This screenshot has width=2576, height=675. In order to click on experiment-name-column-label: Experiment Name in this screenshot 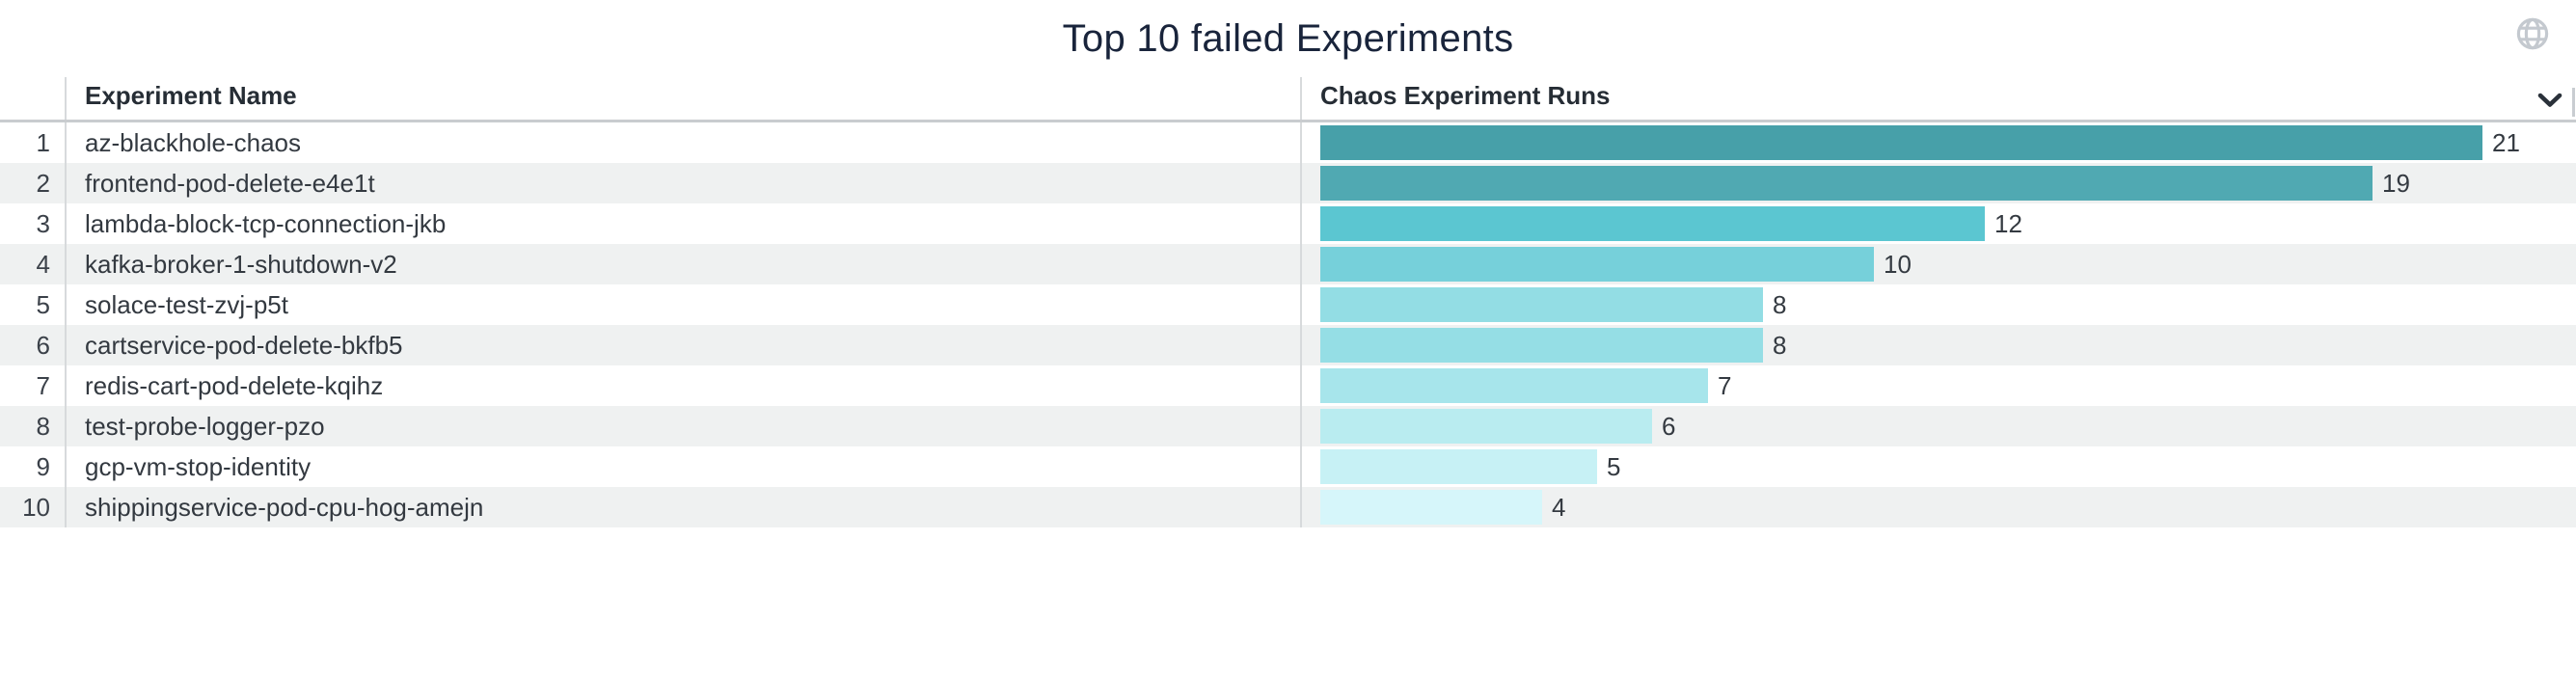, I will do `click(191, 95)`.